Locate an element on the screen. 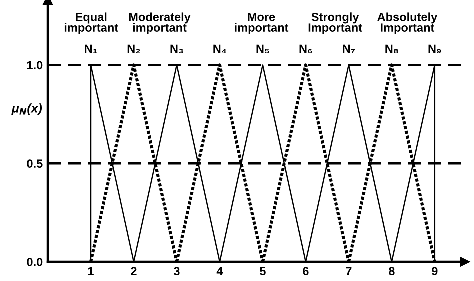  x-tick-label: 5 is located at coordinates (263, 271).